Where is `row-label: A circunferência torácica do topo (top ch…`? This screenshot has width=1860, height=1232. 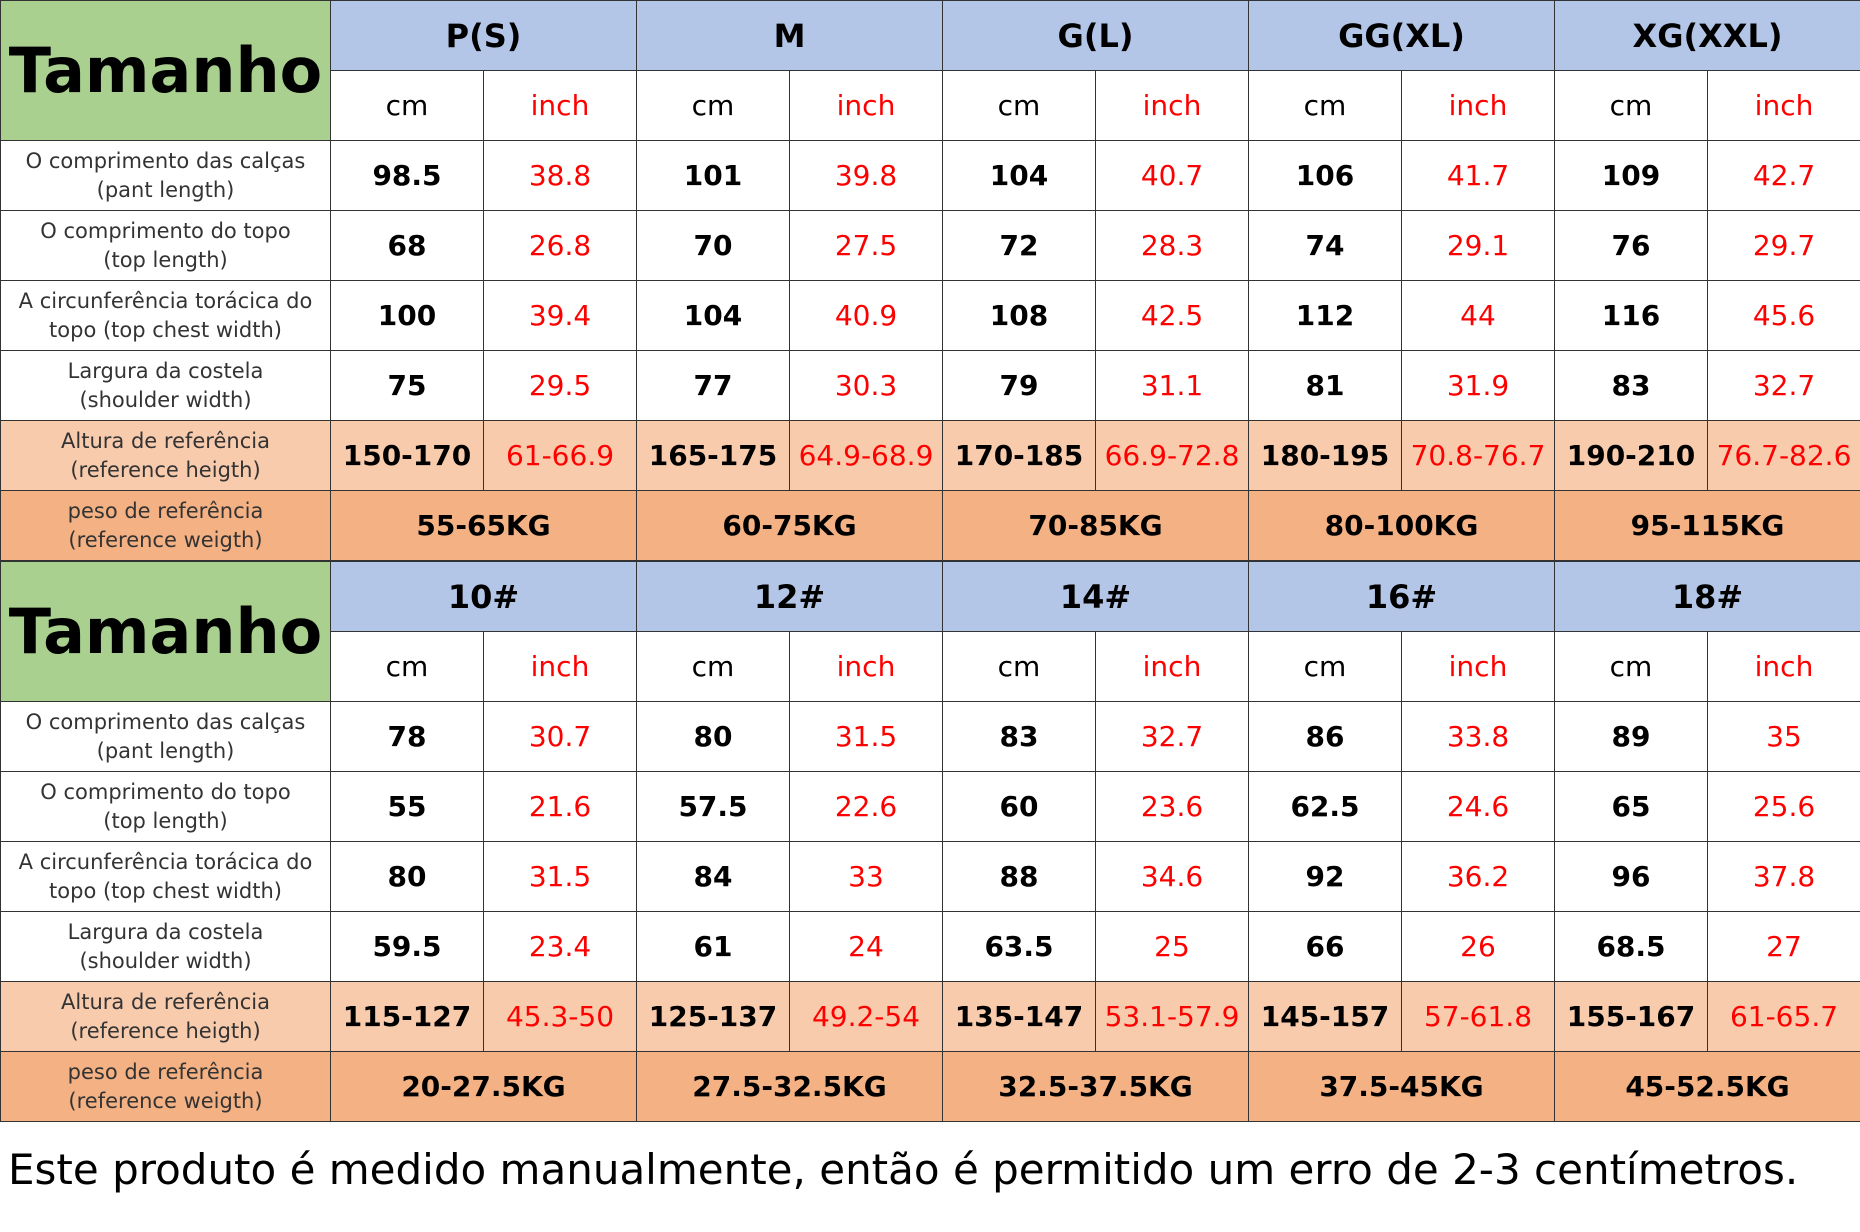 row-label: A circunferência torácica do topo (top ch… is located at coordinates (165, 315).